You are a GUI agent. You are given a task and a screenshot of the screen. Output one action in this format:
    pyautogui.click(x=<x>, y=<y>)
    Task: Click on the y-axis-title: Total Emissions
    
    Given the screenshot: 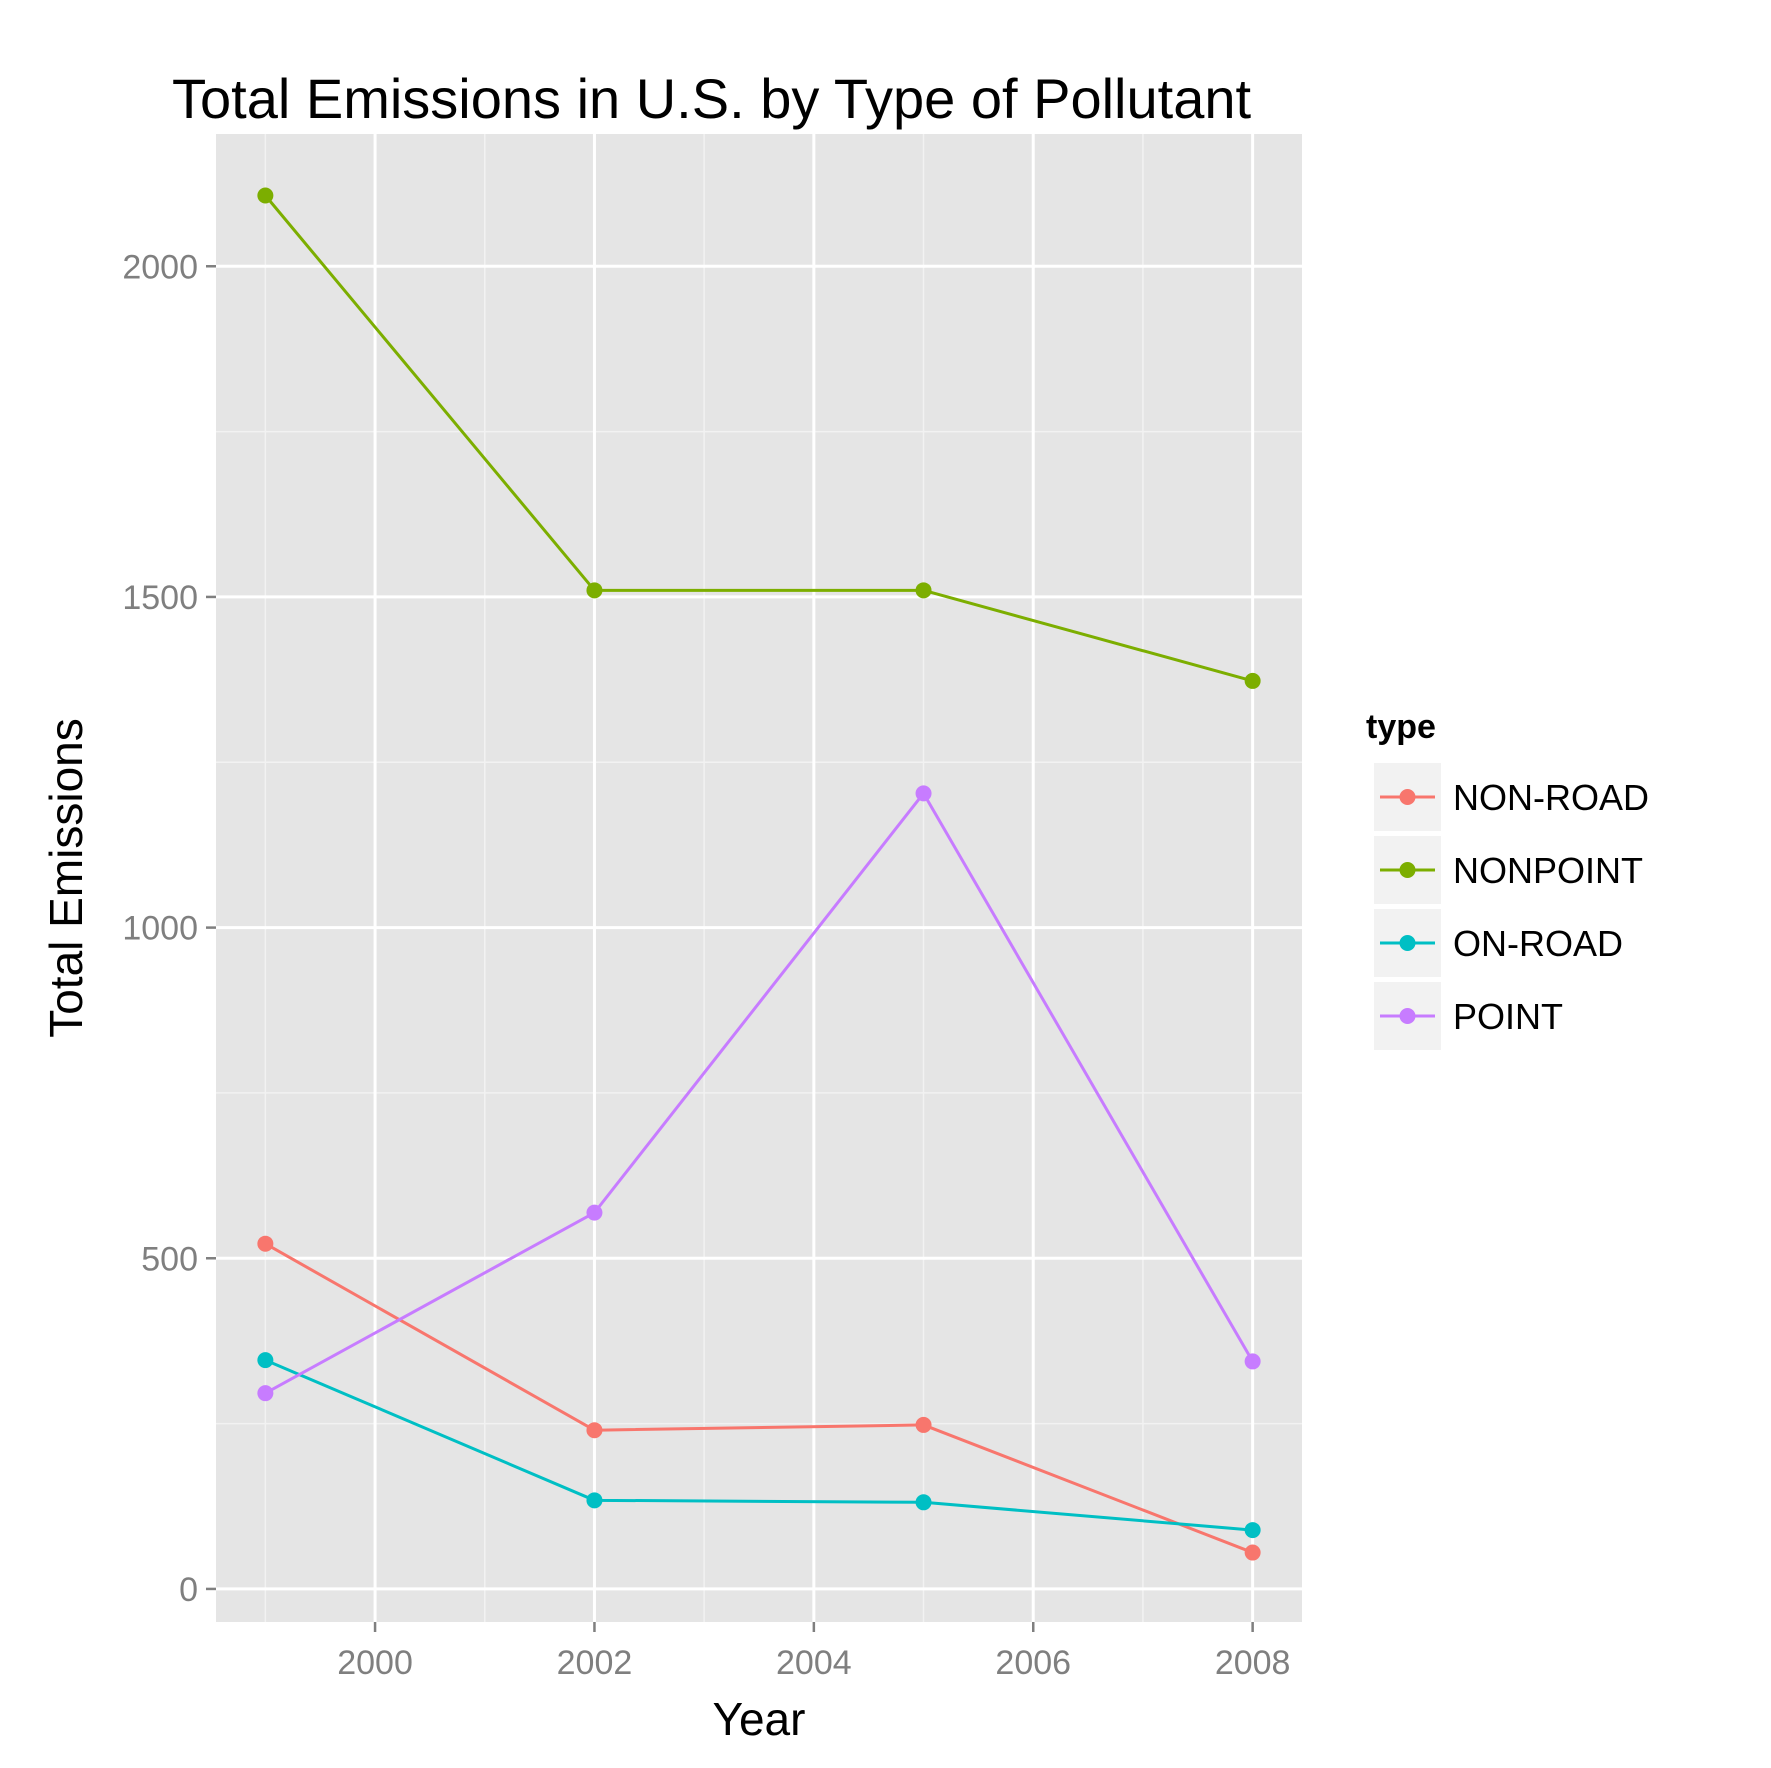 What is the action you would take?
    pyautogui.click(x=66, y=878)
    